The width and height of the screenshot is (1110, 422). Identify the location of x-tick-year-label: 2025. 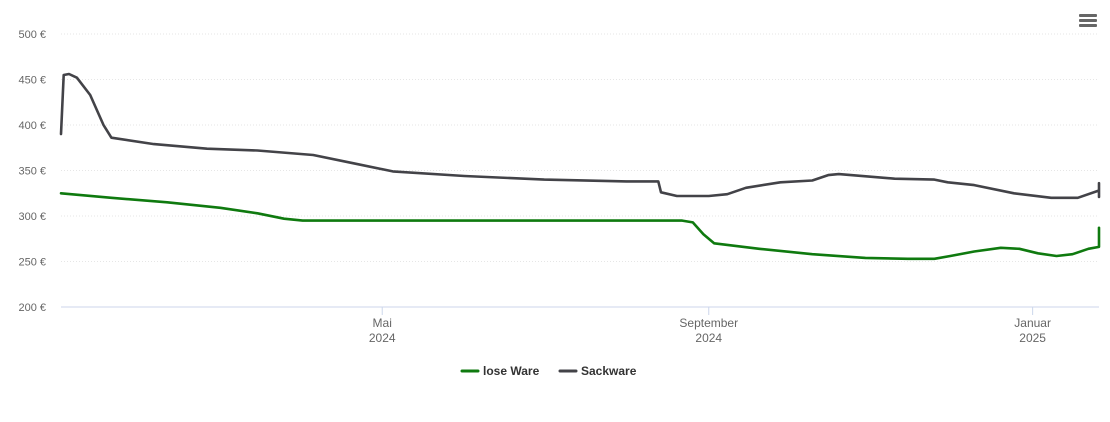
(1032, 338).